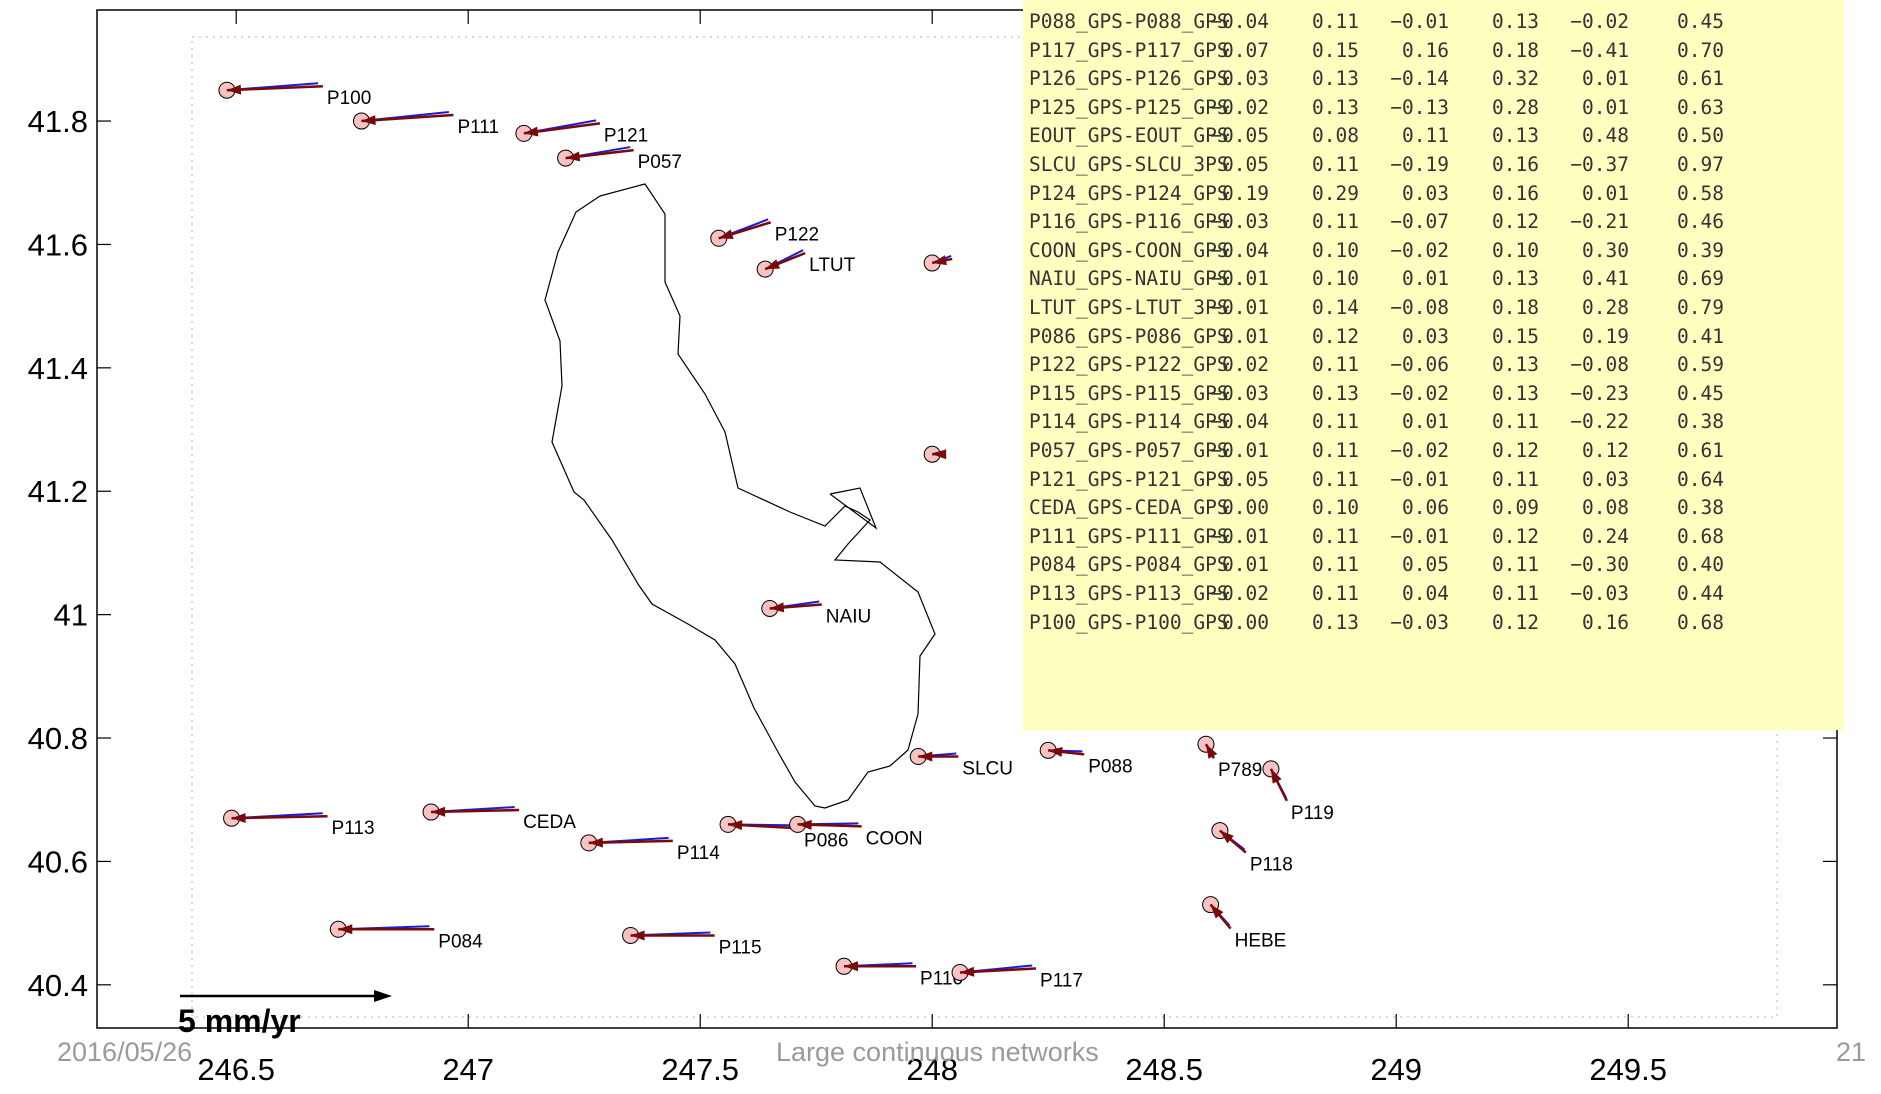 This screenshot has height=1094, width=1881. Describe the element at coordinates (1129, 536) in the screenshot. I see `residual-site: P111_GPS-P111_GPS` at that location.